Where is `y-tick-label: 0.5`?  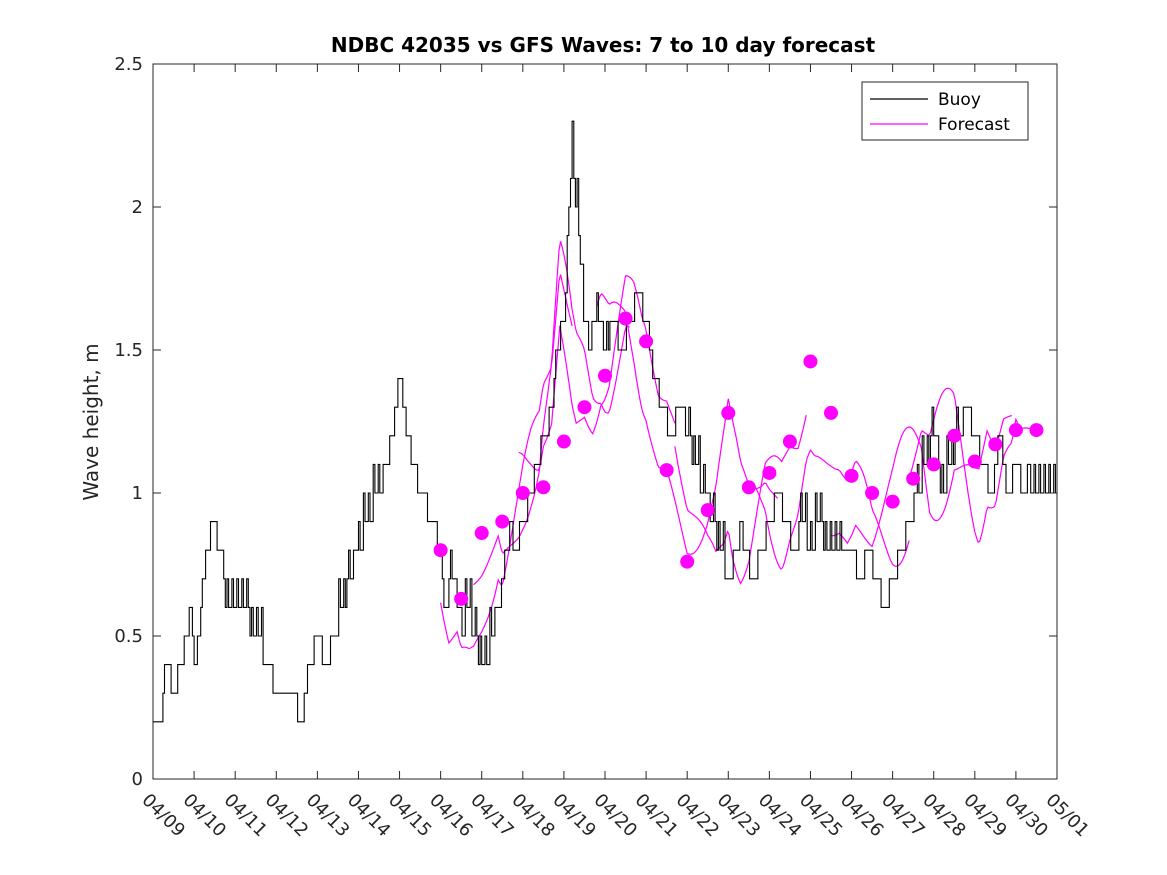 y-tick-label: 0.5 is located at coordinates (128, 636).